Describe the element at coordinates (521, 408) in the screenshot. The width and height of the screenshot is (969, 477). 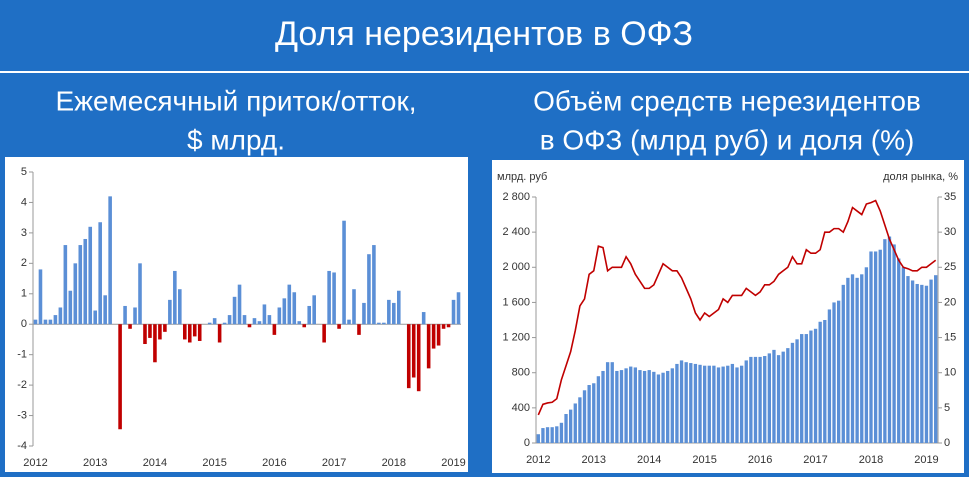
I see `y-tick-label: 400` at that location.